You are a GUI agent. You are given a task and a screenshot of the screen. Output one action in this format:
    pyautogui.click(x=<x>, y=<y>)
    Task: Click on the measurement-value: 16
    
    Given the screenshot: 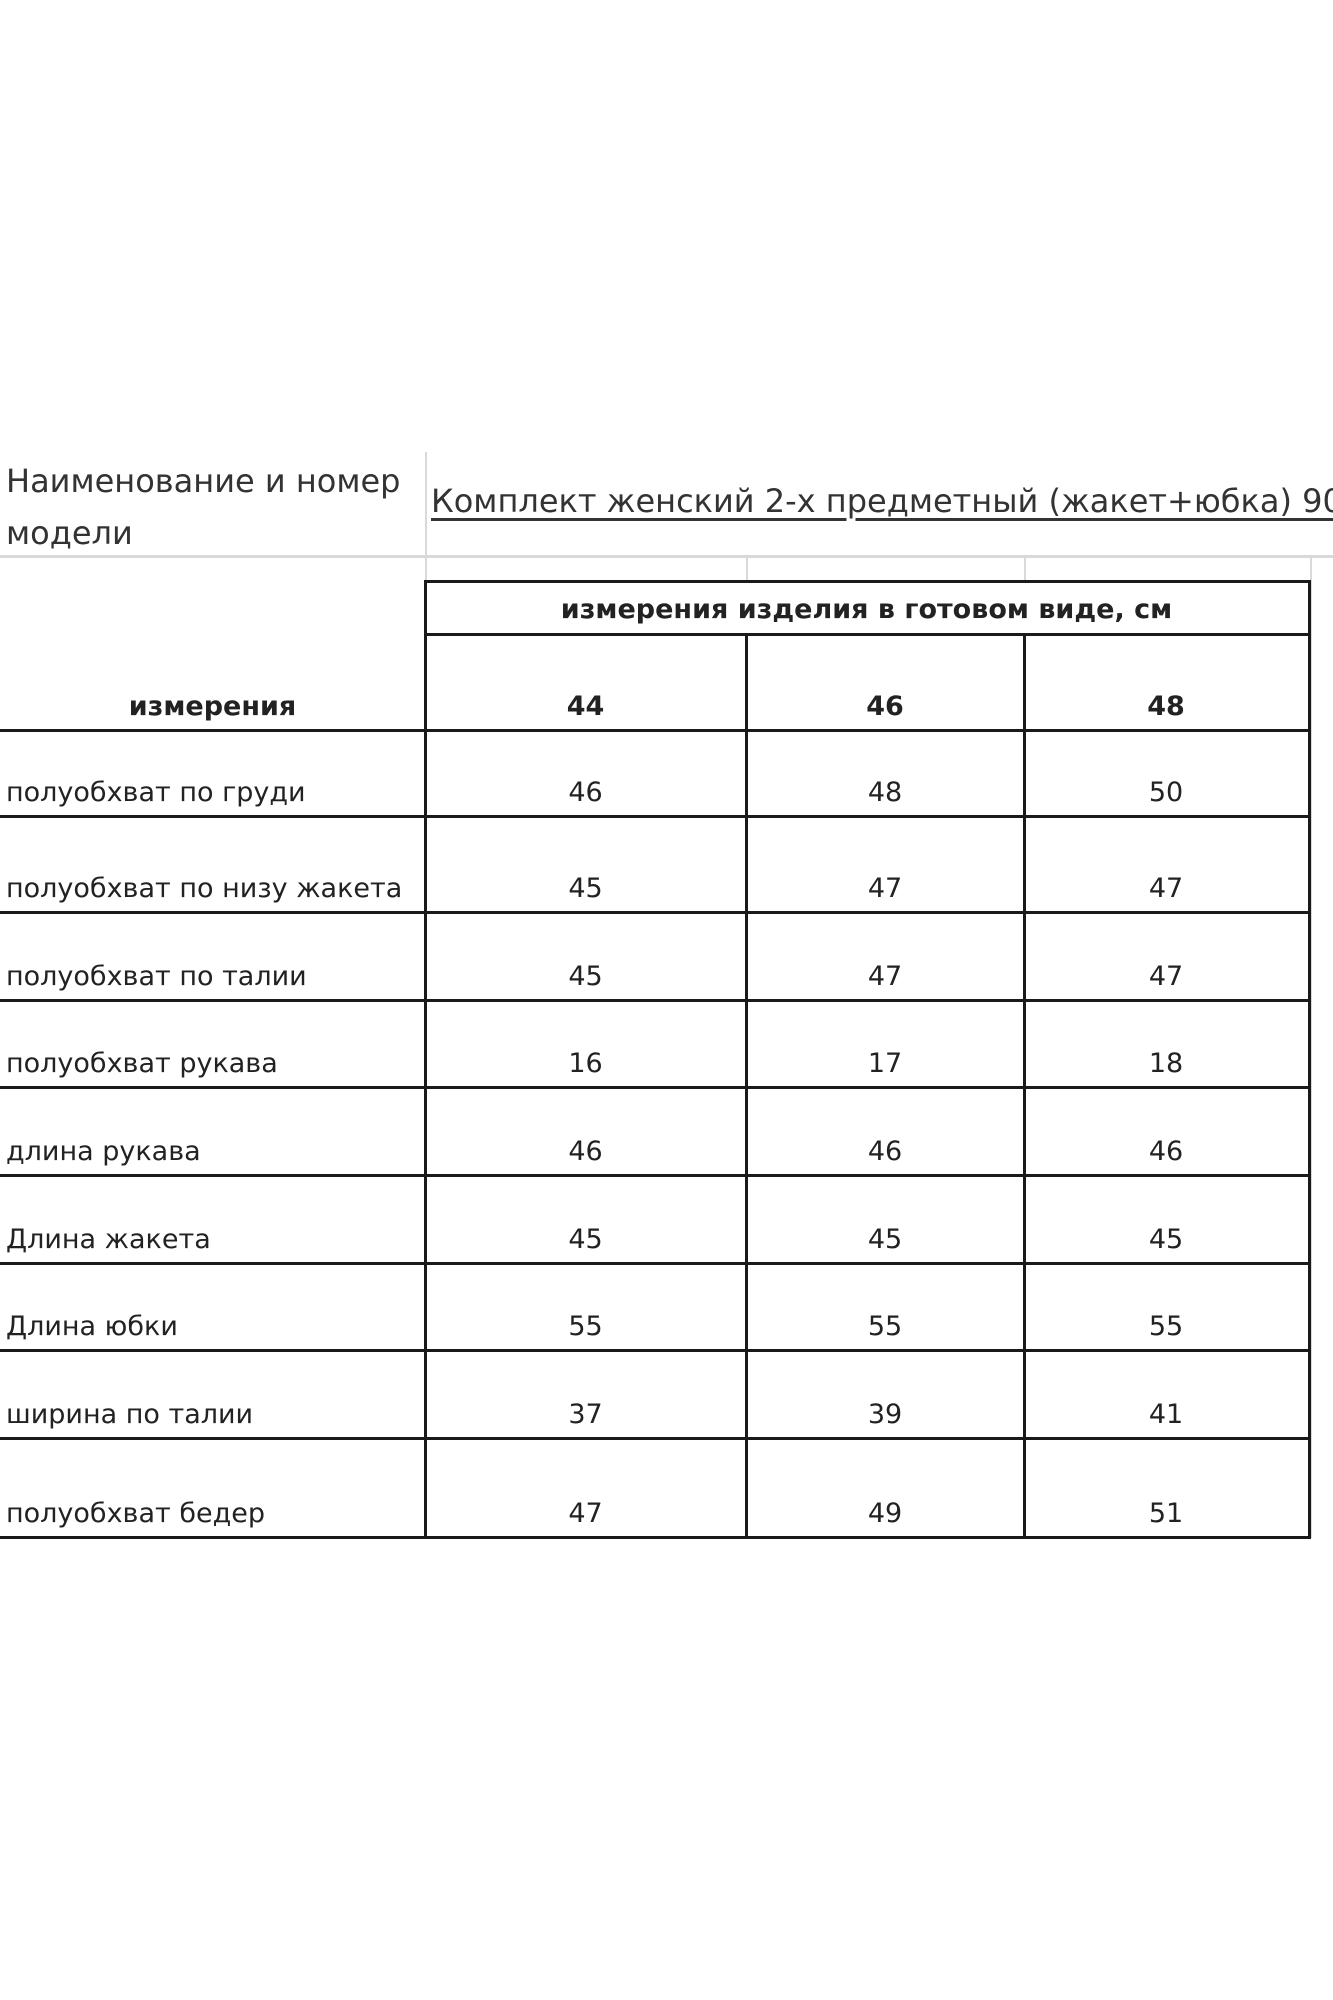 What is the action you would take?
    pyautogui.click(x=585, y=1063)
    